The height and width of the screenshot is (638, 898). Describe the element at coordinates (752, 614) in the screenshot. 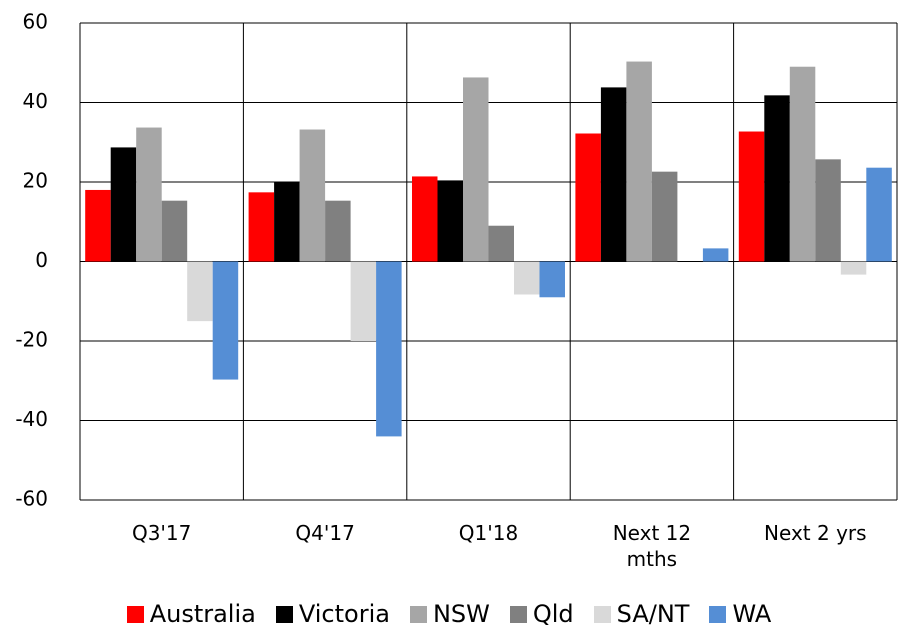

I see `legend-label: WA` at that location.